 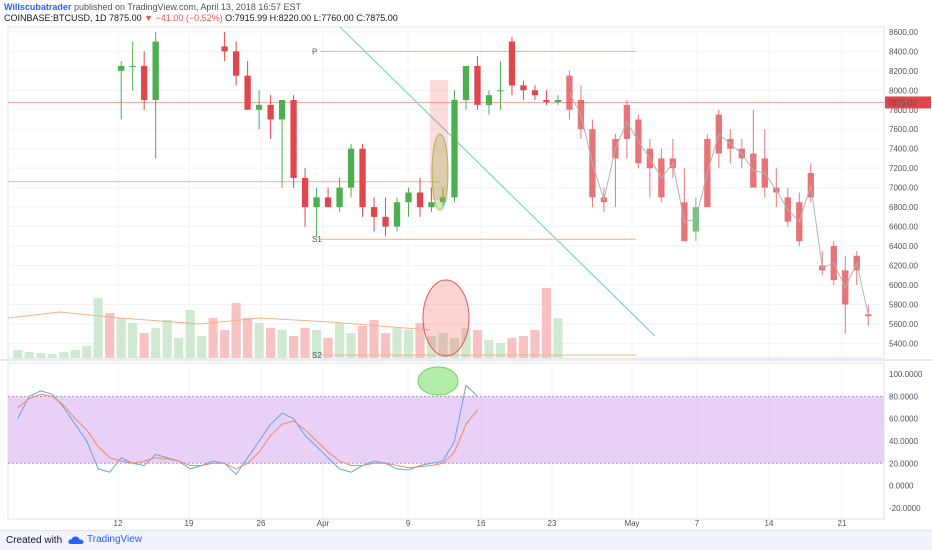 I want to click on y-tick-label: 7400.00, so click(x=903, y=149).